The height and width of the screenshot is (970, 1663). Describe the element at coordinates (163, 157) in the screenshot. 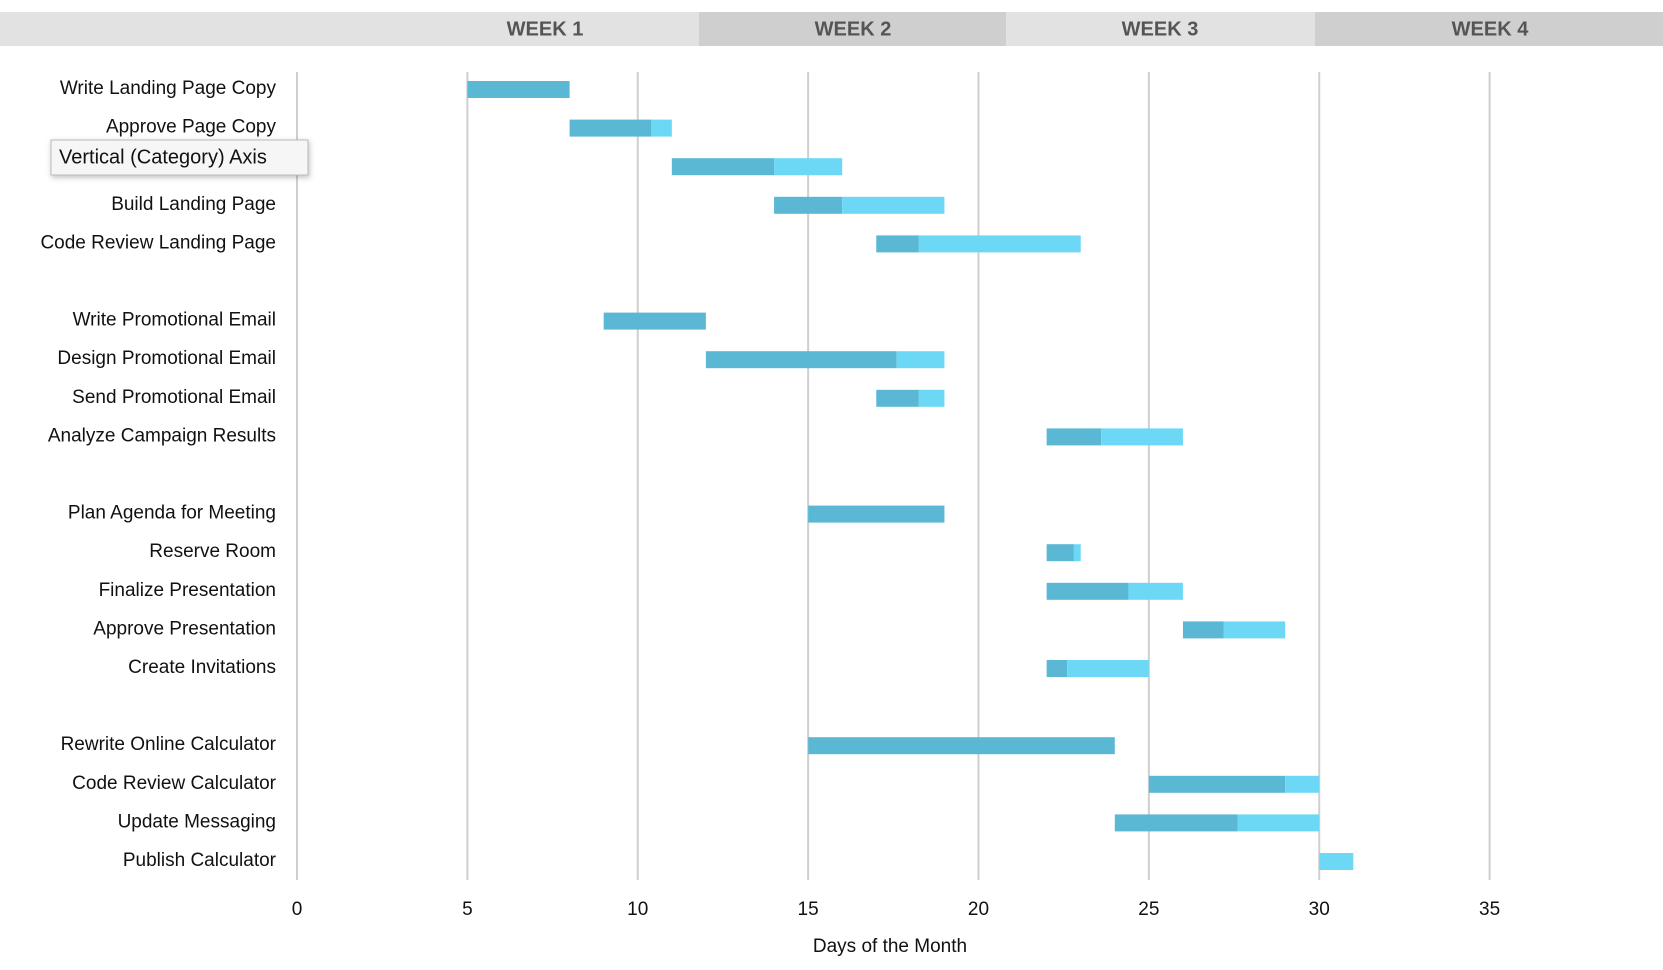

I see `tooltip-text: Vertical (Category) Axis` at that location.